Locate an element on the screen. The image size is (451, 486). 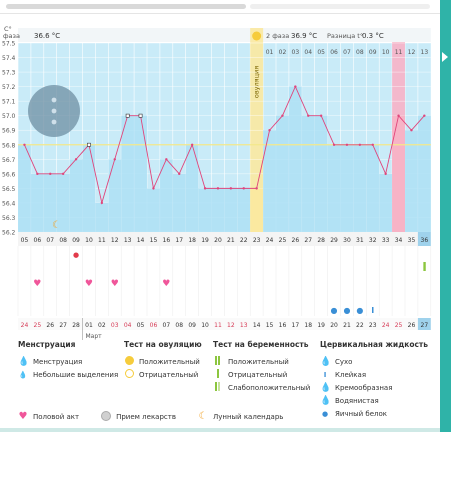
date-label: 27 is located at coordinates (308, 240).